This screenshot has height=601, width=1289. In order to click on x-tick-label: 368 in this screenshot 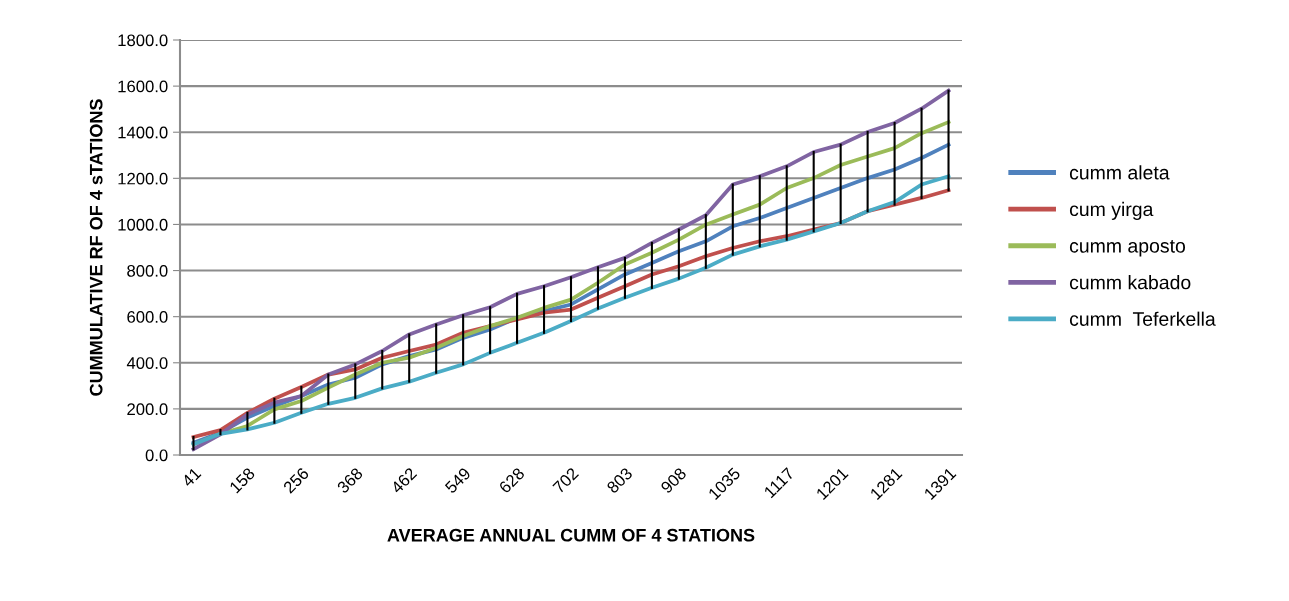, I will do `click(350, 480)`.